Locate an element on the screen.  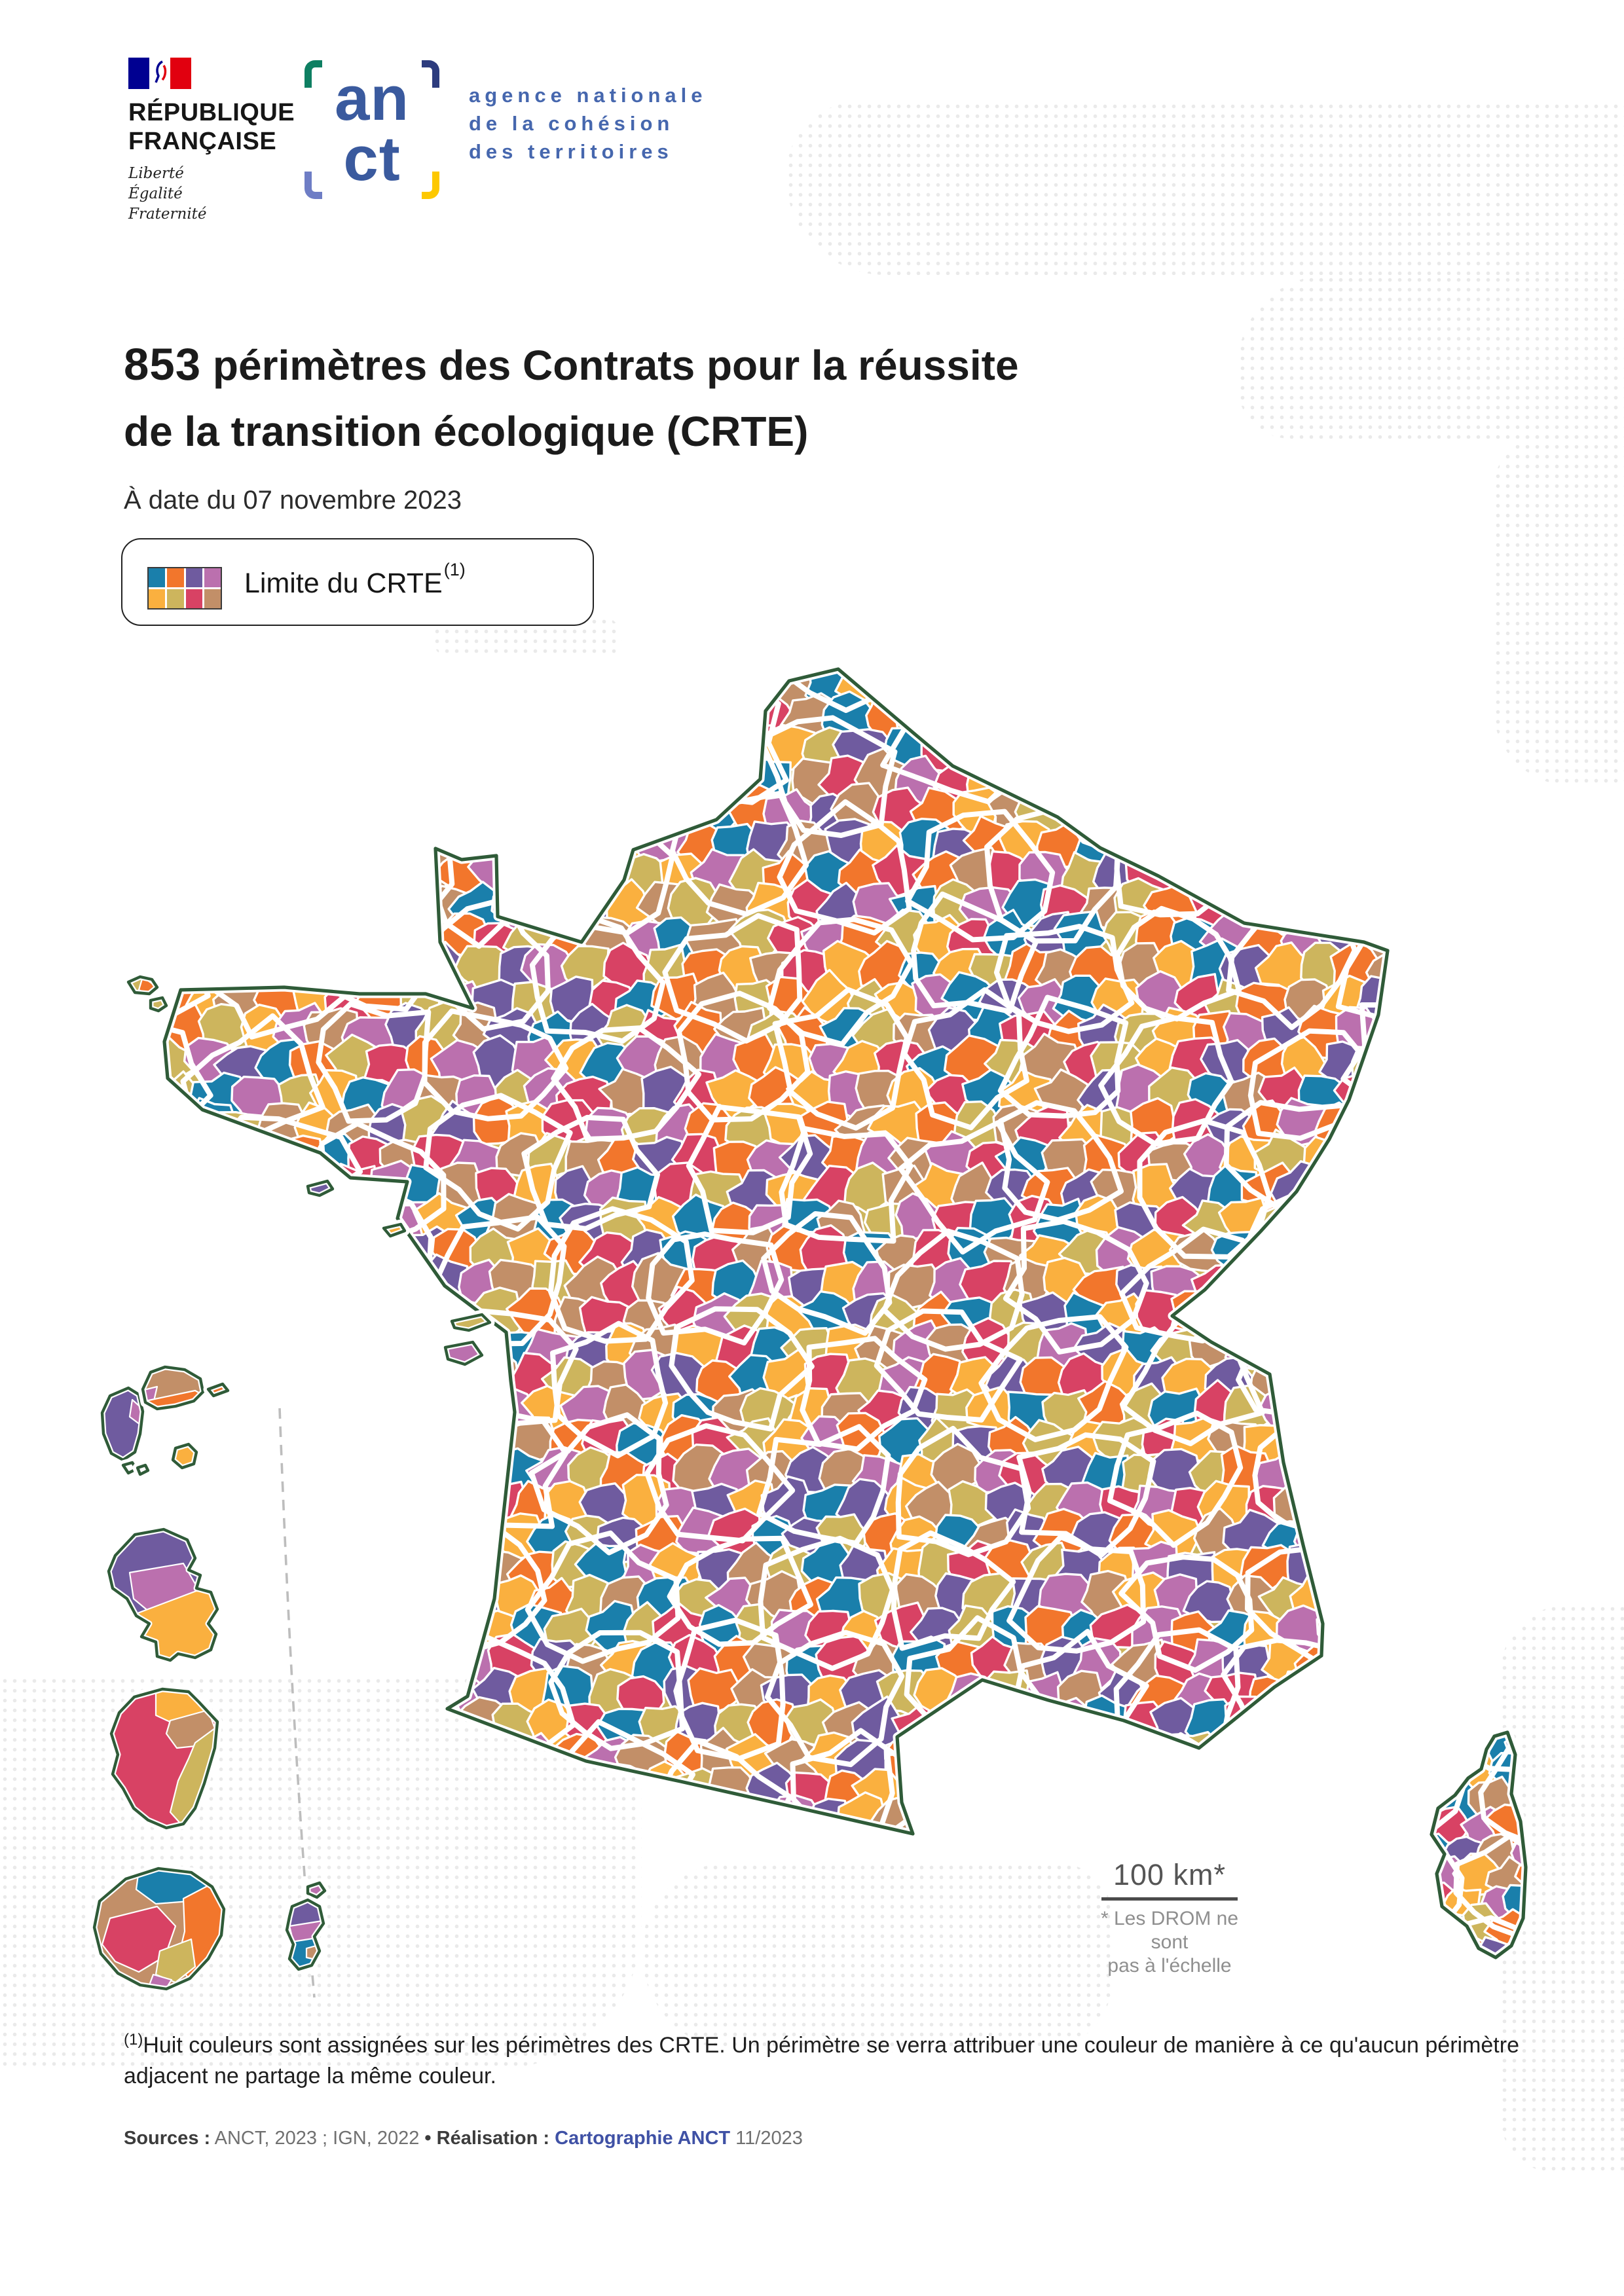
republic-motto: Liberté Égalité Fraternité is located at coordinates (167, 194).